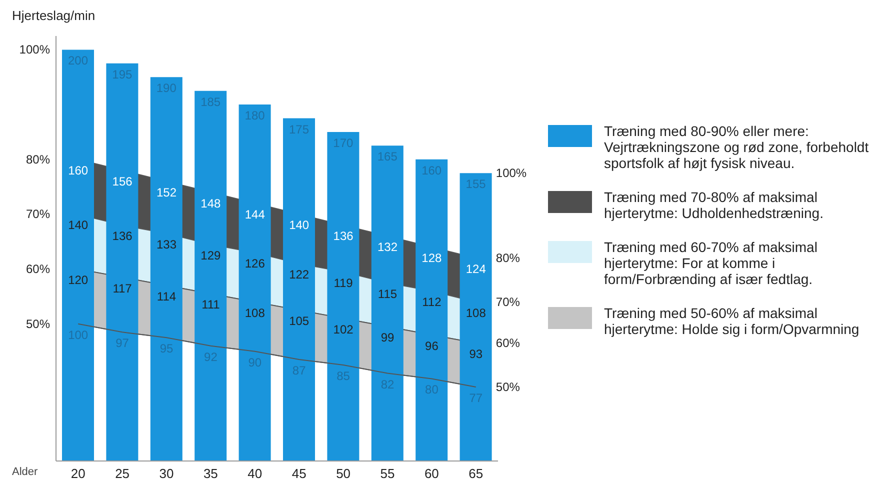  I want to click on data-label: 133, so click(166, 244).